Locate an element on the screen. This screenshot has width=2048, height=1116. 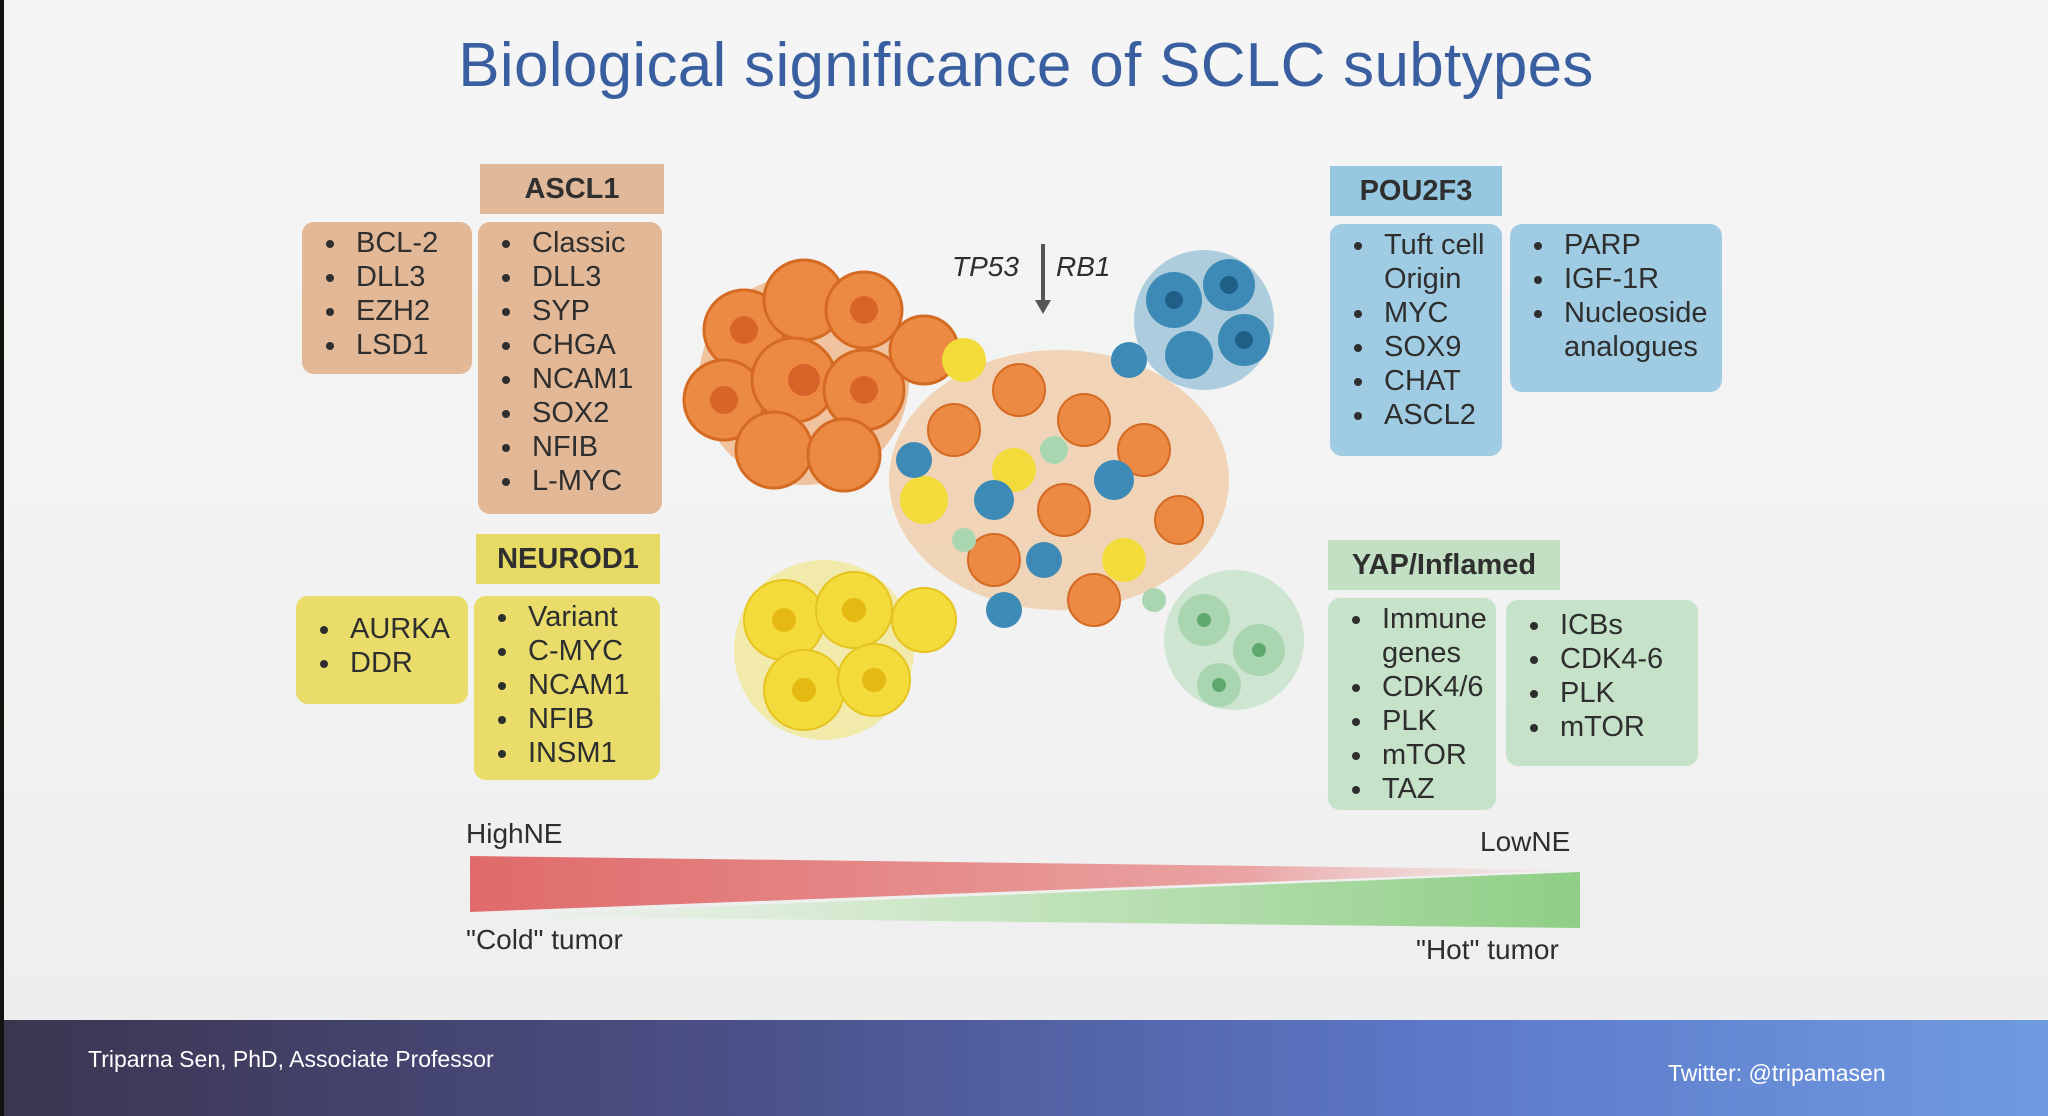
list-item: INSM1 is located at coordinates (572, 753).